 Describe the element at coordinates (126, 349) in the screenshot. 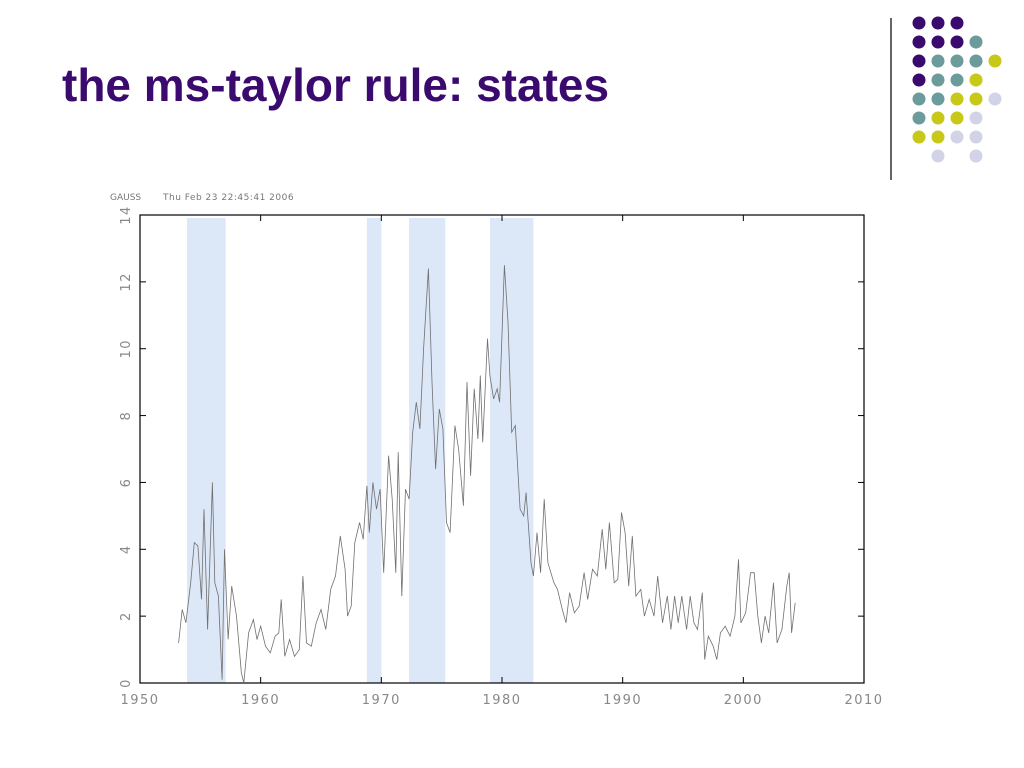

I see `y-tick-label: 10` at that location.